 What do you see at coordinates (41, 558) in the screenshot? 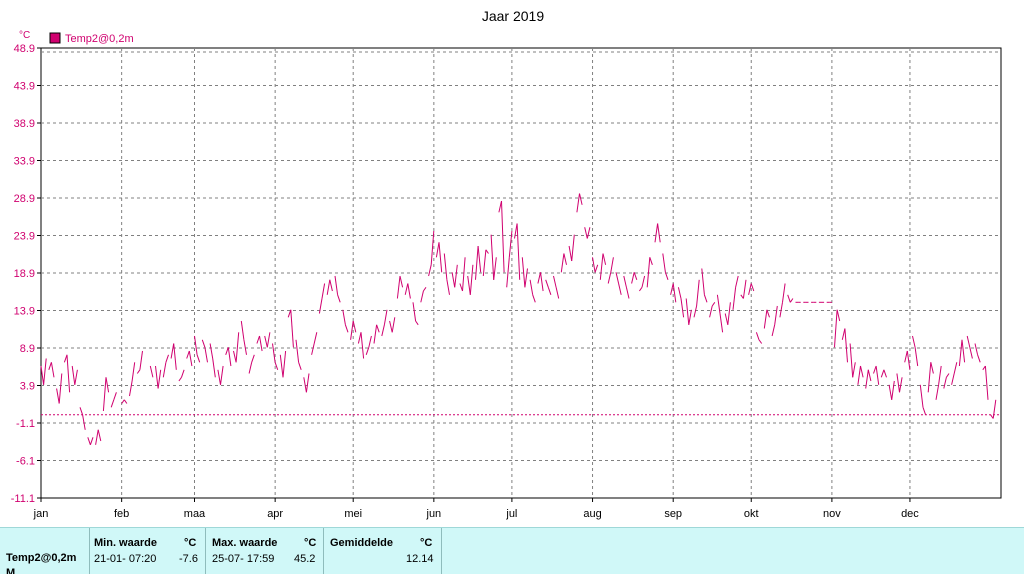
I see `stats-row-label: Temp2@0,2m` at bounding box center [41, 558].